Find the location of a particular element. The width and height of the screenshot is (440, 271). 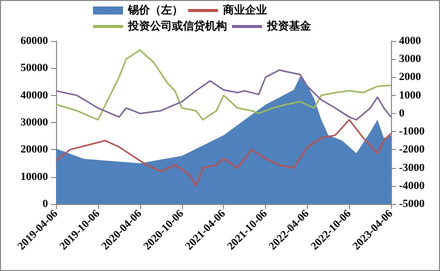

y-tick-label: 60000 is located at coordinates (34, 41).